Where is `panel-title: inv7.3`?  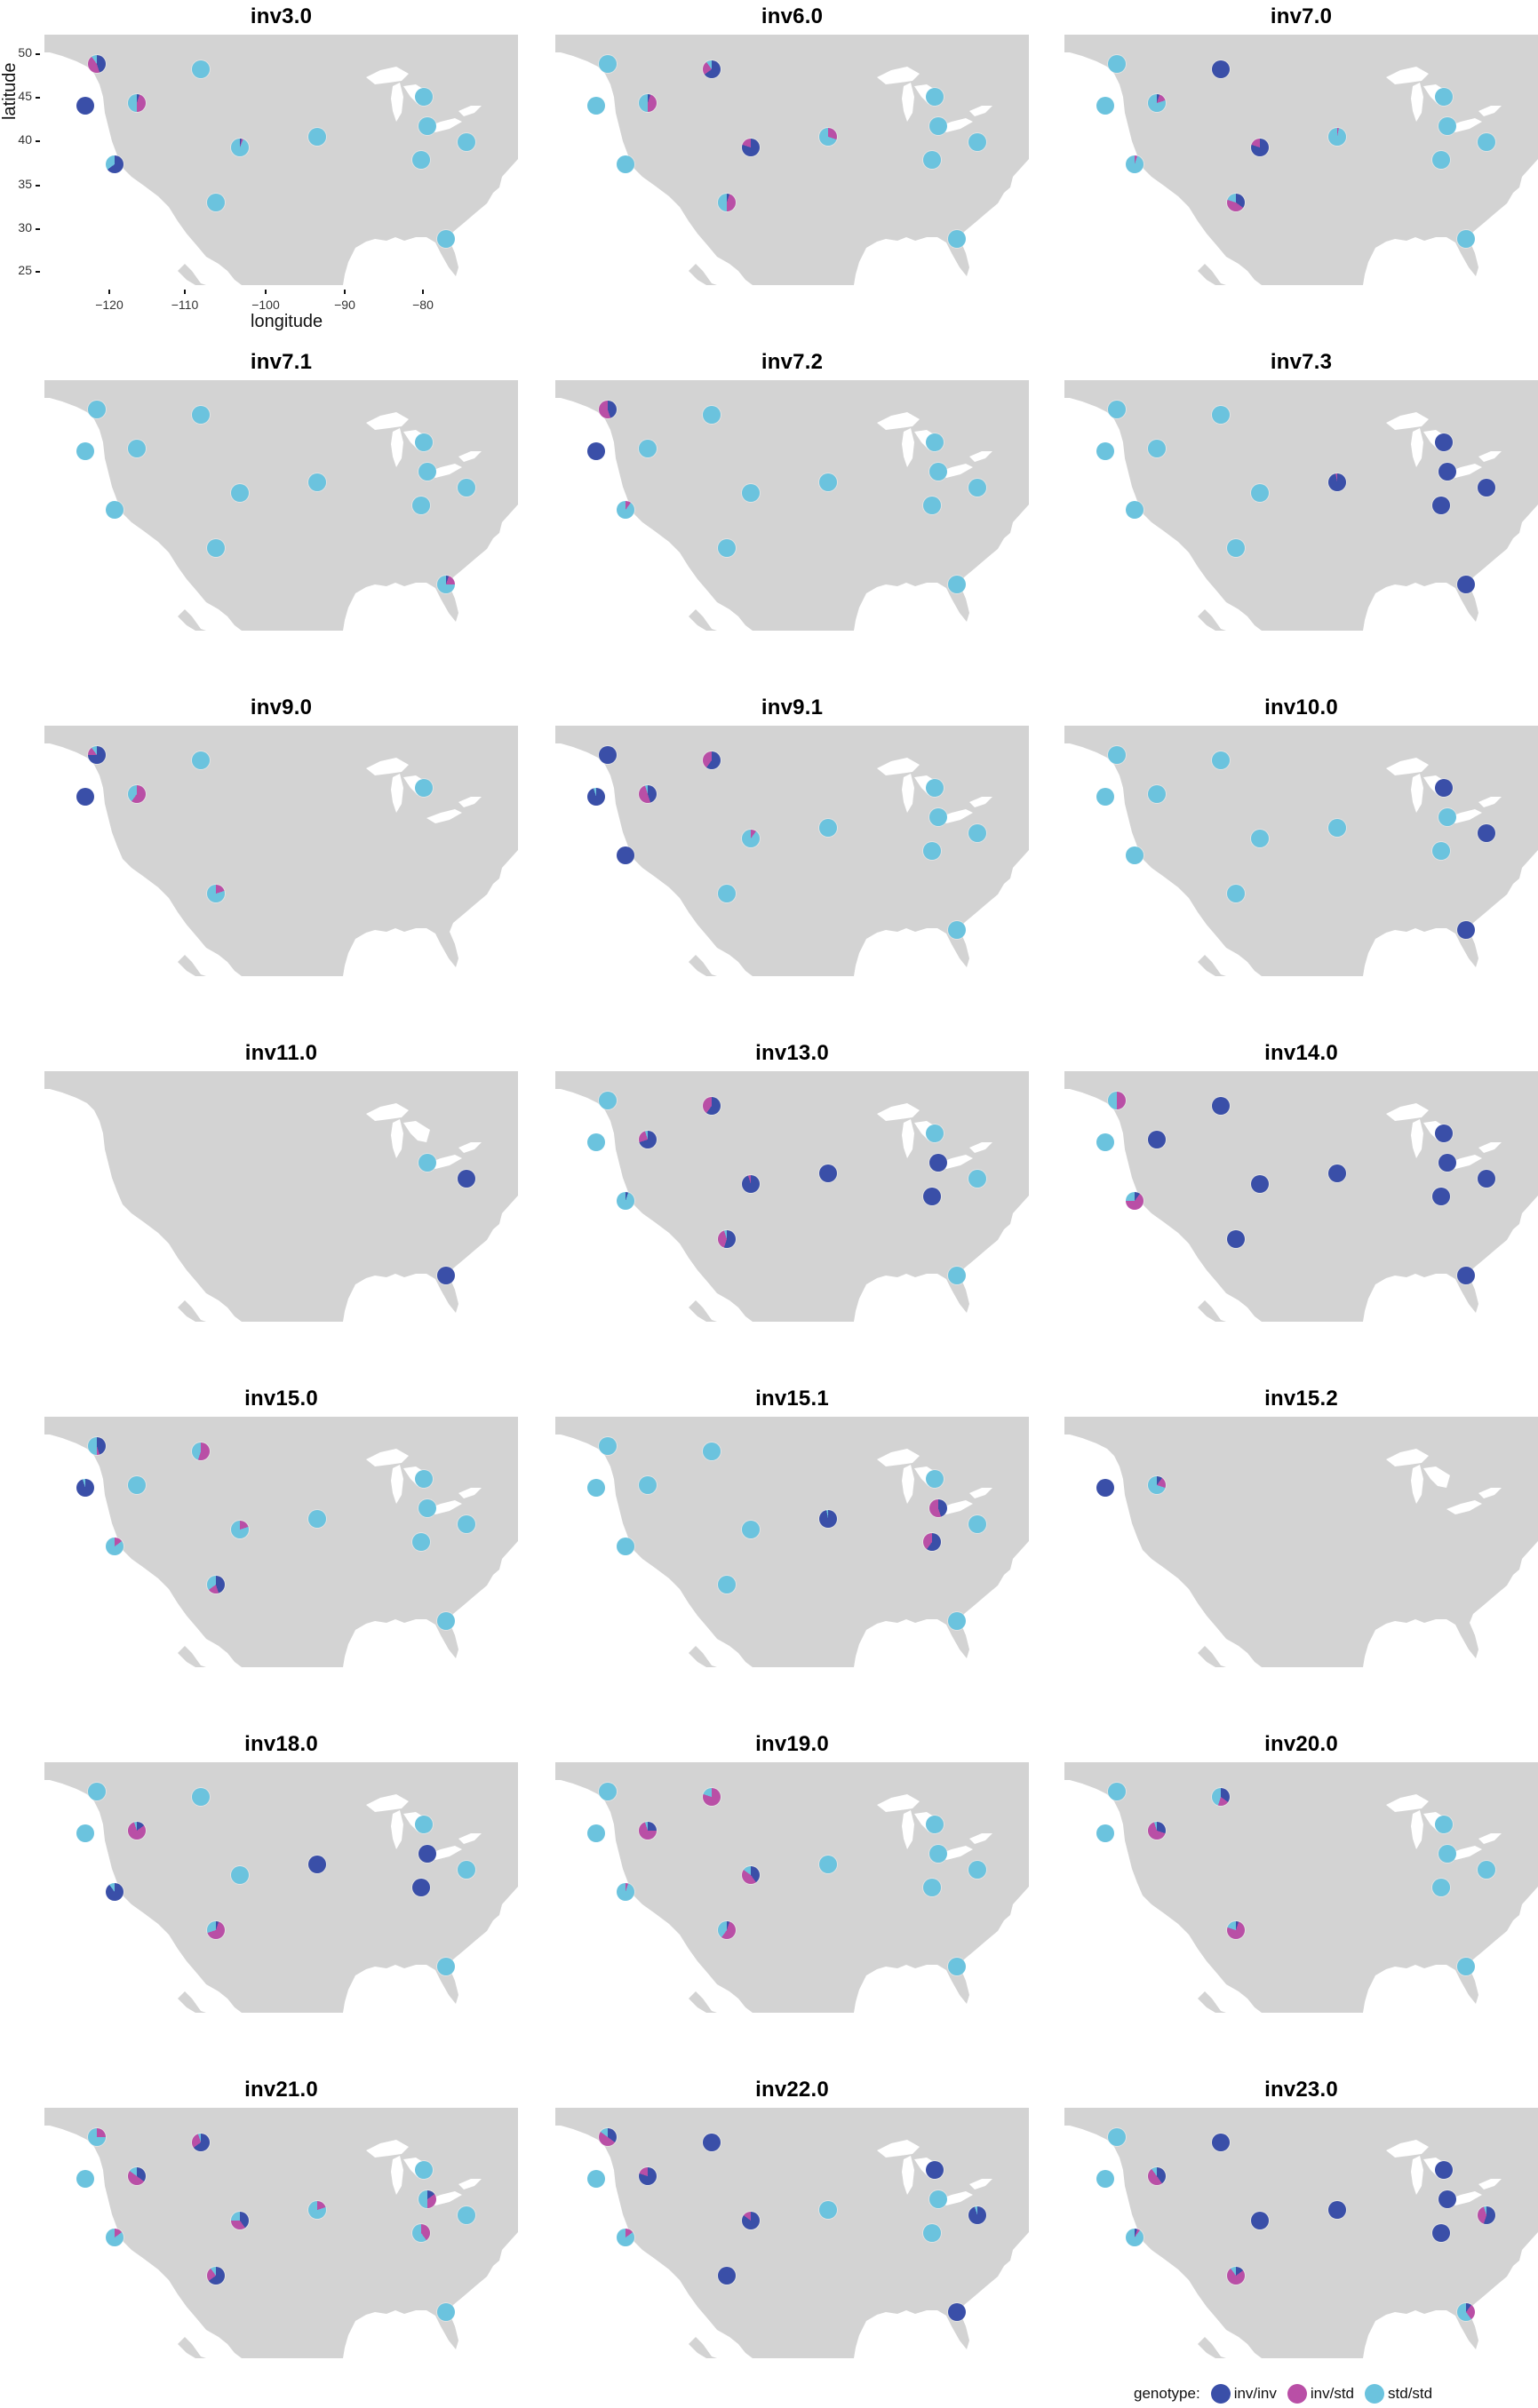 panel-title: inv7.3 is located at coordinates (1301, 362).